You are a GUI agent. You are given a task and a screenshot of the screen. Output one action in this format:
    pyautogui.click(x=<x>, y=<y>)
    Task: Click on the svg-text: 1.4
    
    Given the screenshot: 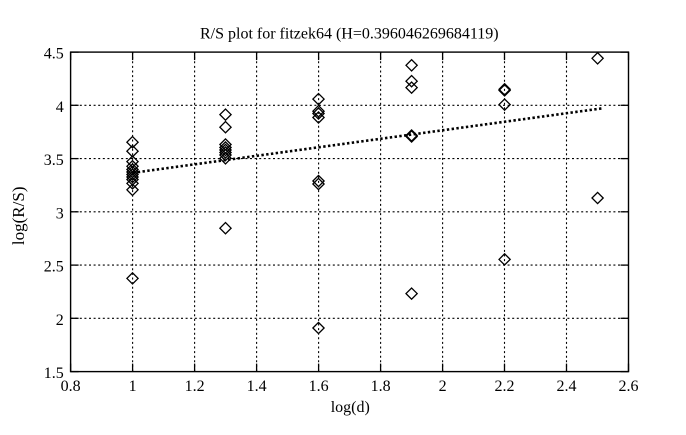 What is the action you would take?
    pyautogui.click(x=257, y=386)
    